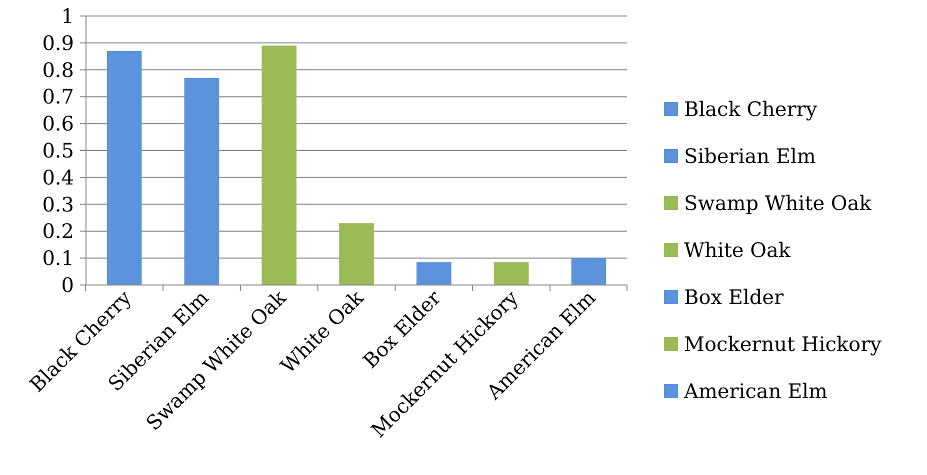 This screenshot has height=475, width=927. Describe the element at coordinates (751, 109) in the screenshot. I see `legend-label: Black Cherry` at that location.